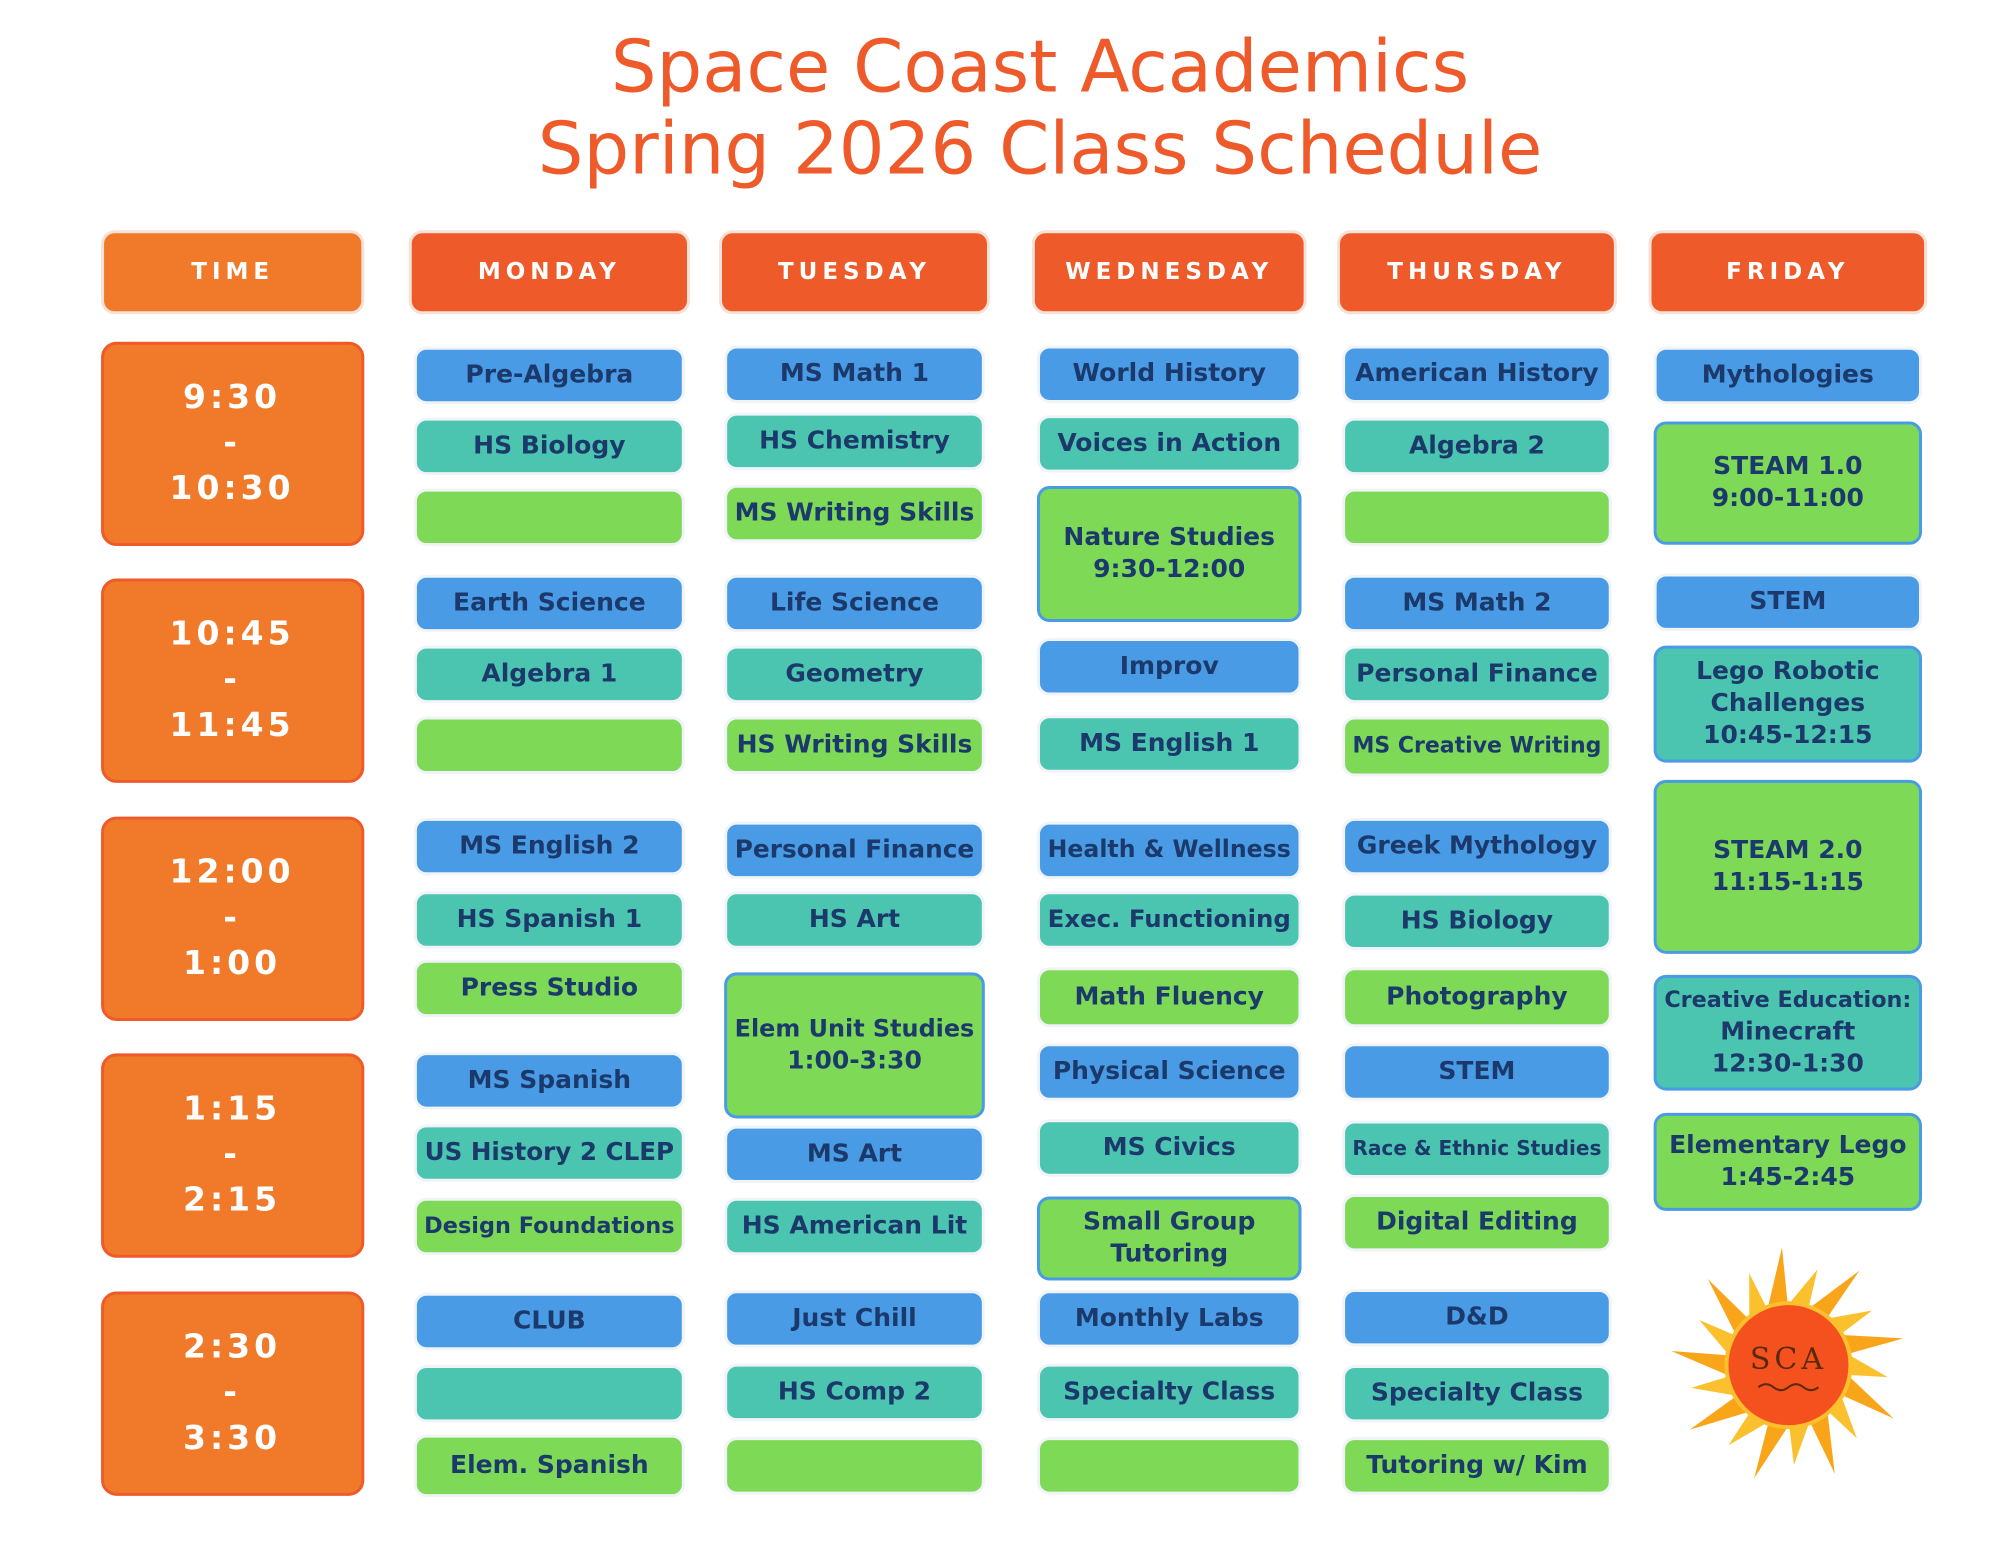 The height and width of the screenshot is (1545, 2000). Describe the element at coordinates (1787, 1031) in the screenshot. I see `class-name: Minecraft` at that location.